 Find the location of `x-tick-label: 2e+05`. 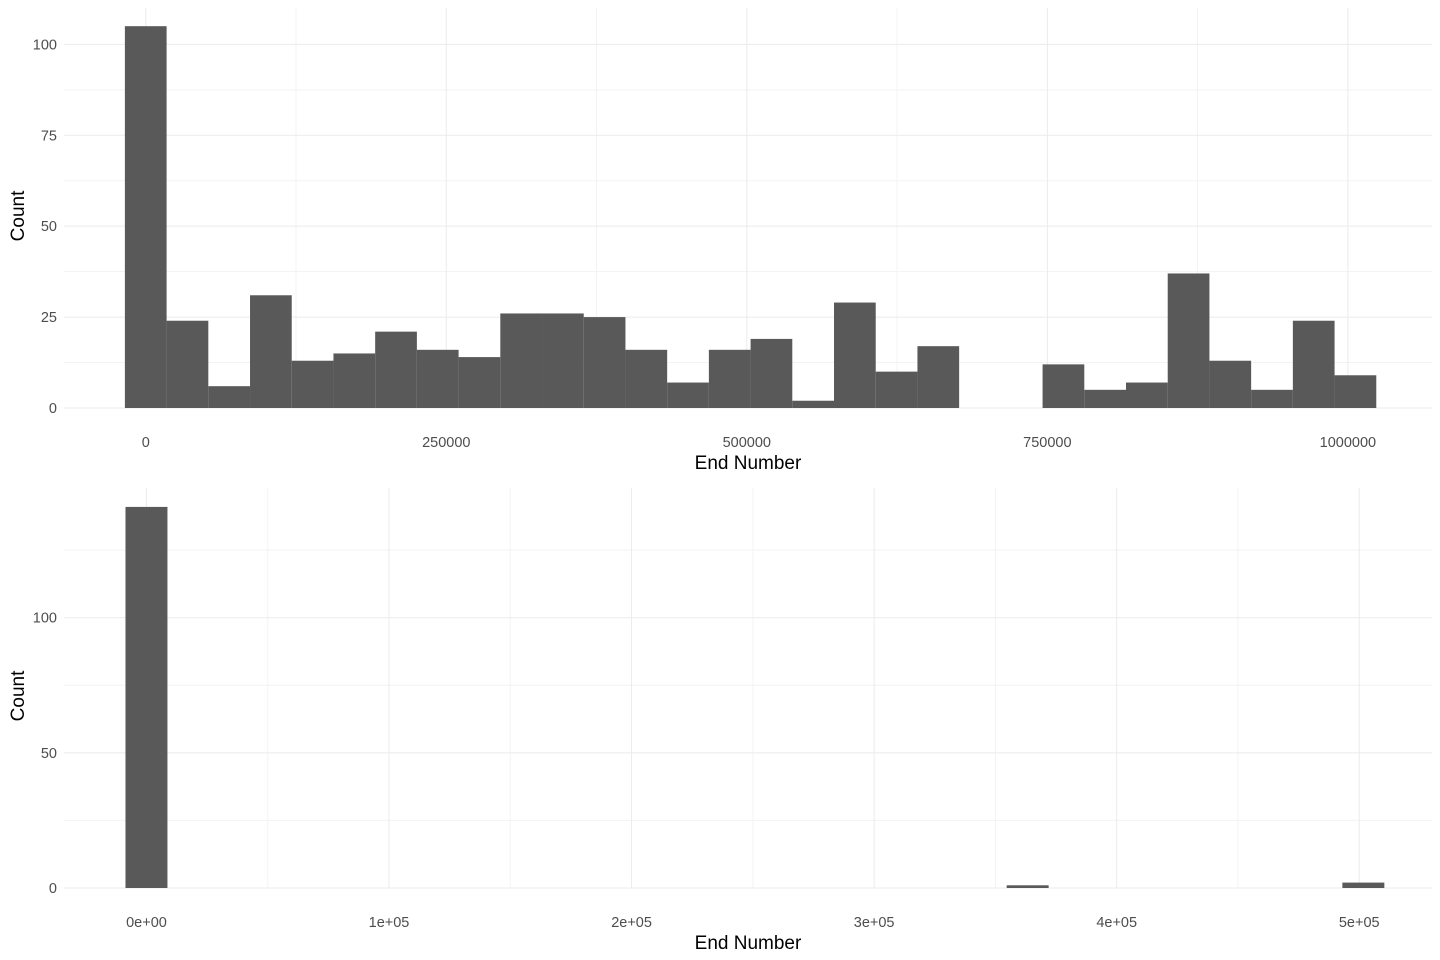

x-tick-label: 2e+05 is located at coordinates (631, 923).